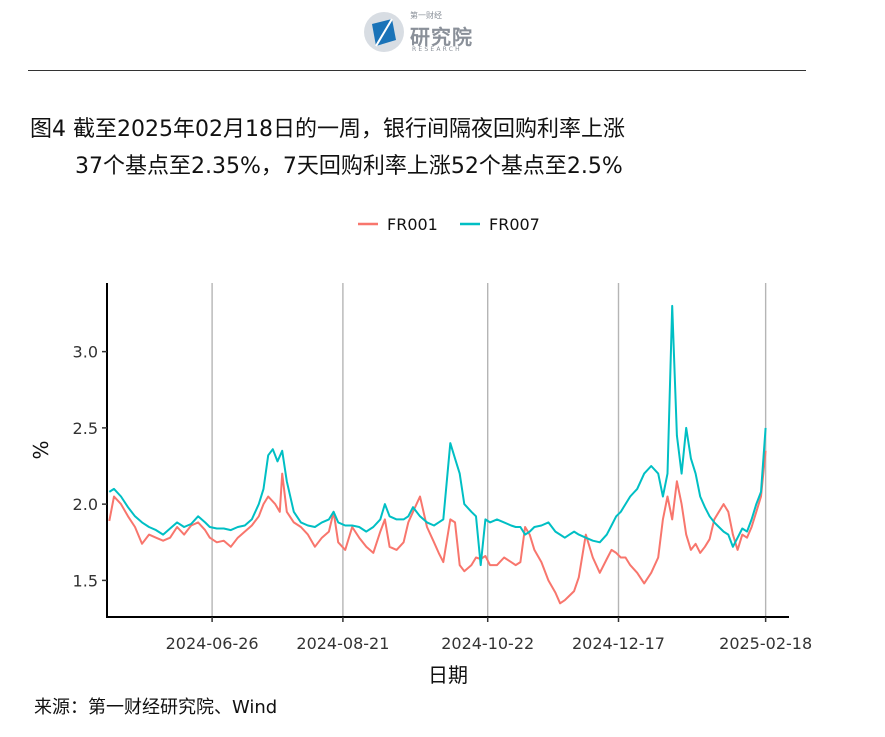 Image resolution: width=885 pixels, height=737 pixels. I want to click on y-tick-label: 3.0, so click(85, 352).